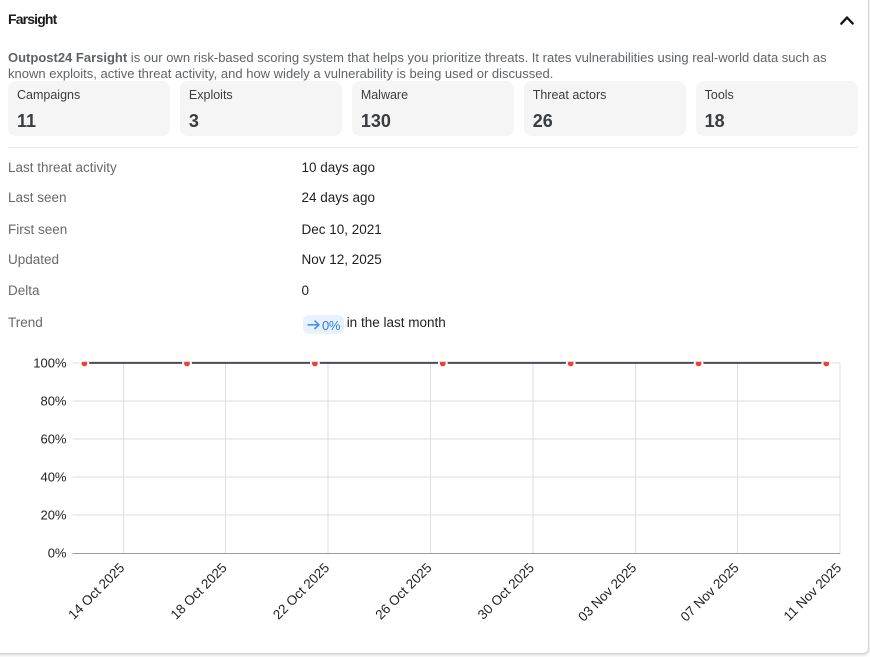 This screenshot has width=870, height=657. Describe the element at coordinates (199, 591) in the screenshot. I see `svg-text: 18 Oct 2025` at that location.